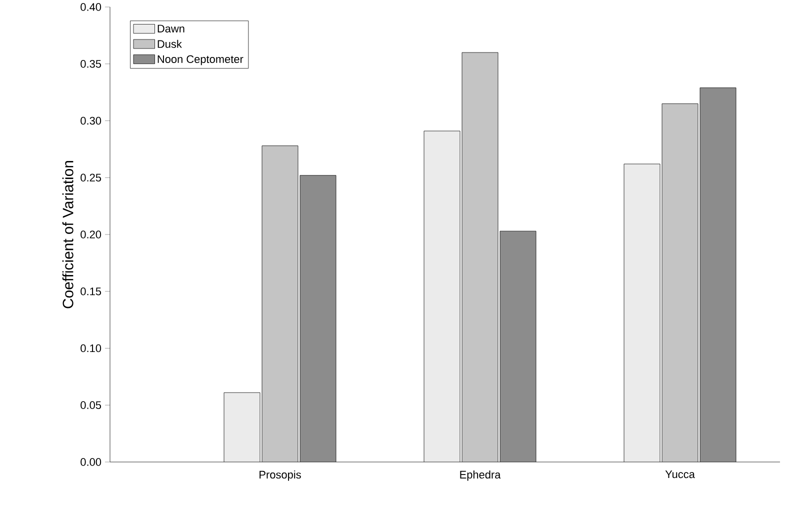 This screenshot has height=522, width=786. Describe the element at coordinates (480, 475) in the screenshot. I see `x-tick-label: Ephedra` at that location.